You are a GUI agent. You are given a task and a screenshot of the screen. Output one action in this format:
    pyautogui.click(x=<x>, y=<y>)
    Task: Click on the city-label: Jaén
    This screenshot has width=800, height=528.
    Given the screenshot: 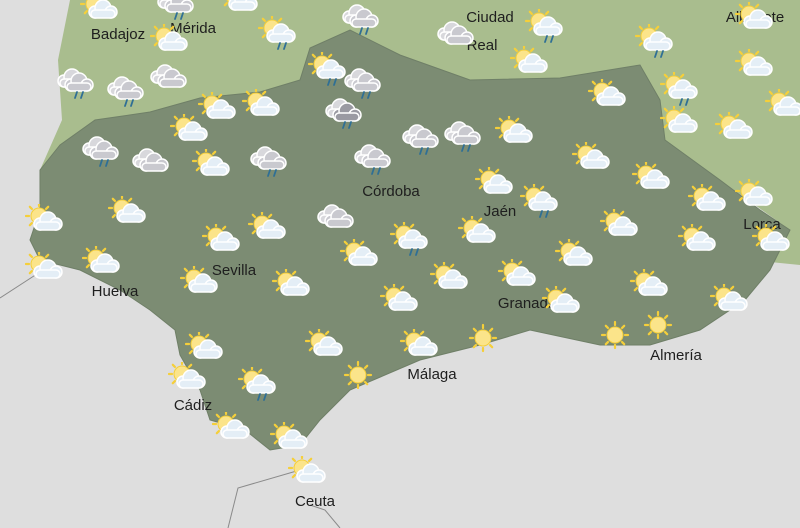 What is the action you would take?
    pyautogui.click(x=500, y=211)
    